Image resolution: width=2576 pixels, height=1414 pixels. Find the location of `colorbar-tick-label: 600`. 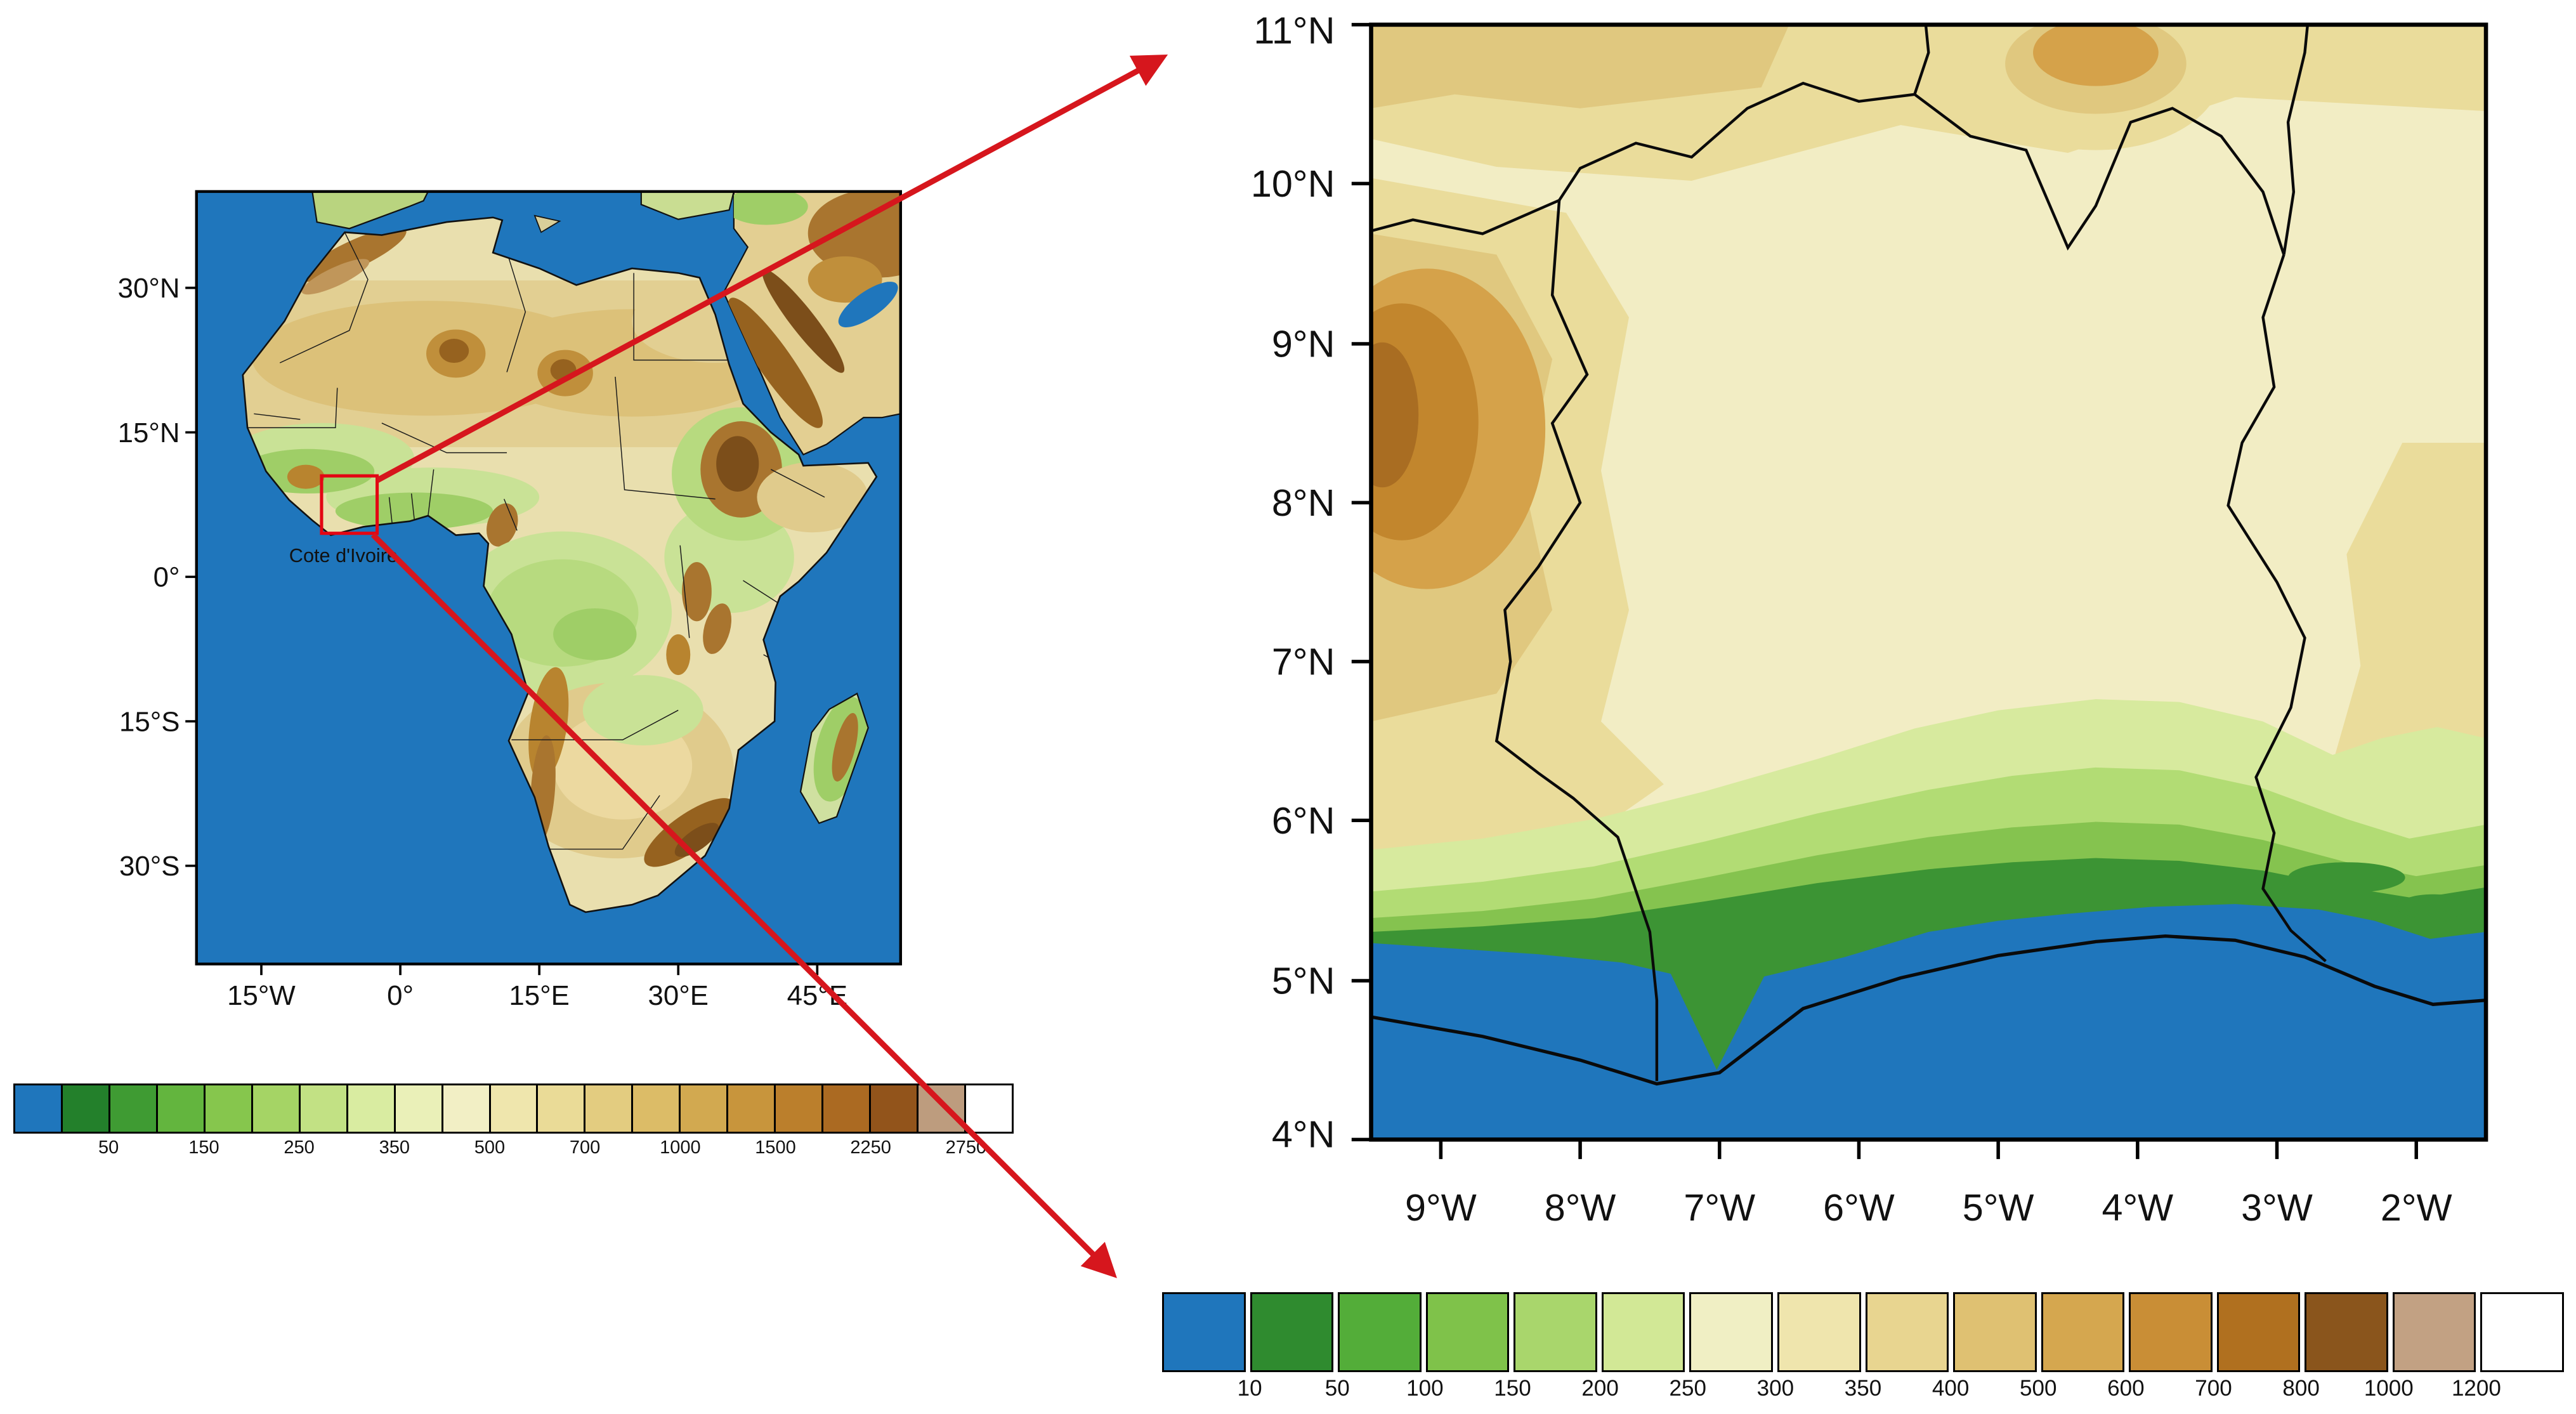

colorbar-tick-label: 600 is located at coordinates (2126, 1388).